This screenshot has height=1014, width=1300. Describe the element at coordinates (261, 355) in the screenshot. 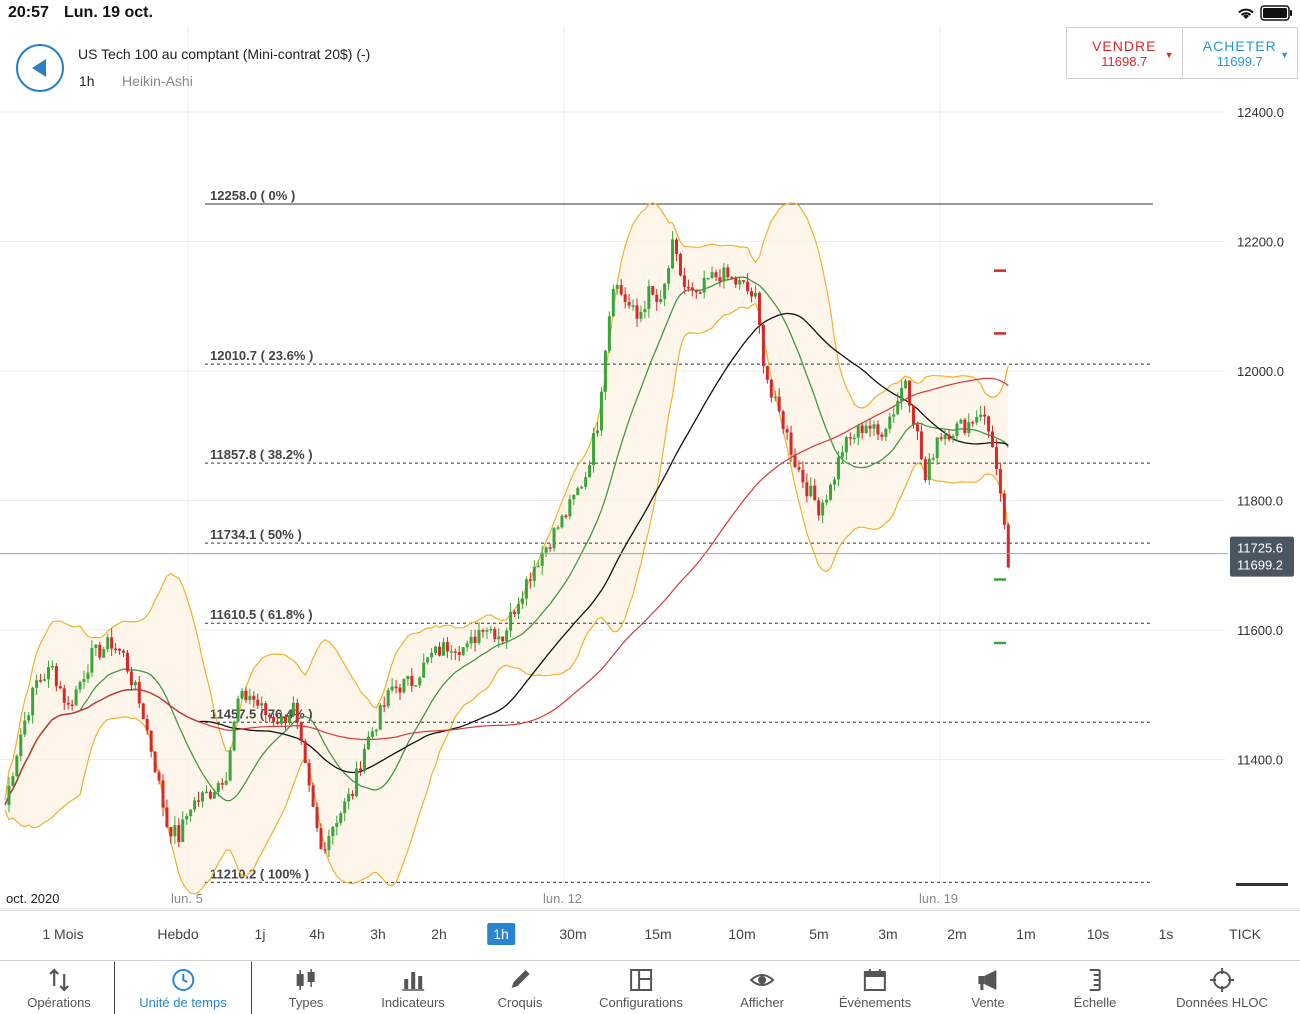

I see `fib-label: 12010.7 ( 23.6% )` at that location.